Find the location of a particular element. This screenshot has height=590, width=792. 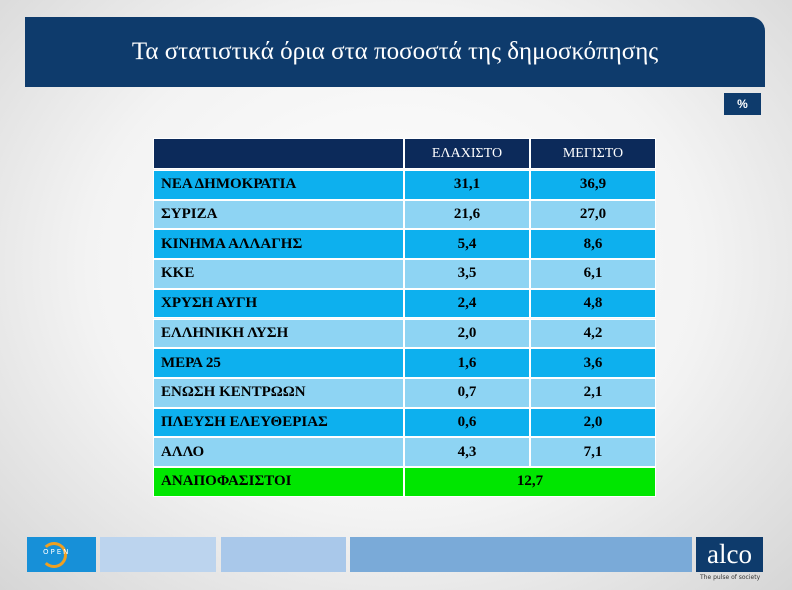

logo-text: alco is located at coordinates (729, 554).